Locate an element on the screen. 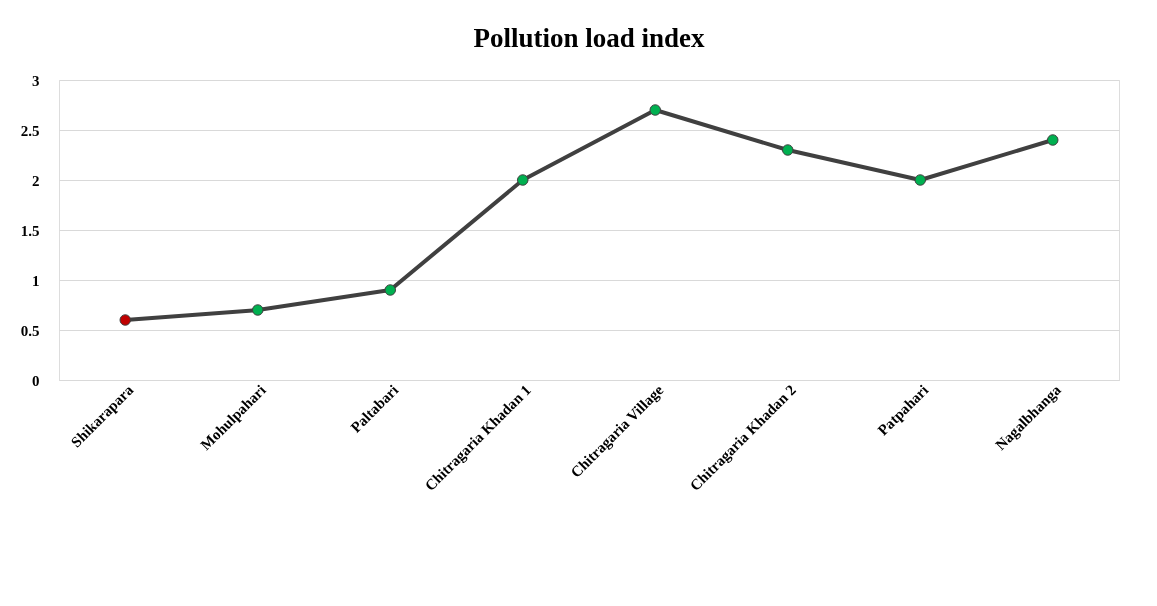  chart-title: Pollution load index is located at coordinates (589, 38).